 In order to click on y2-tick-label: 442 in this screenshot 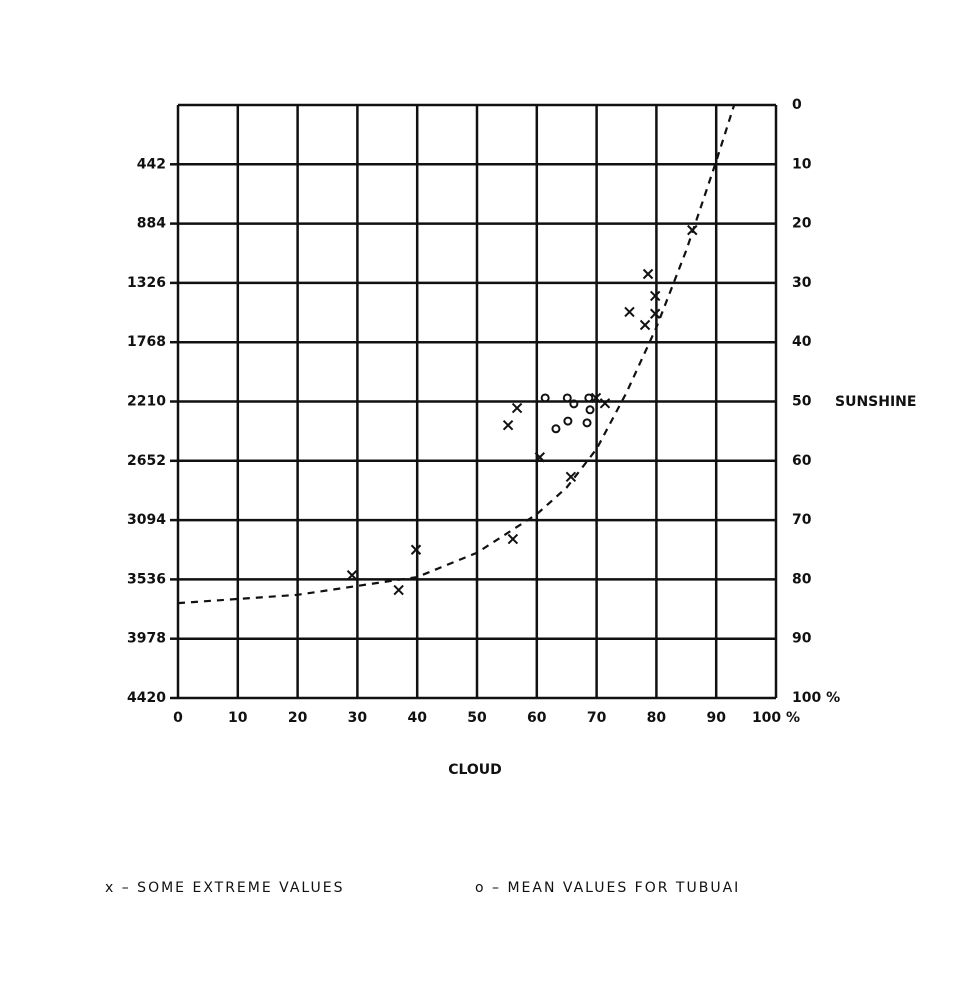, I will do `click(151, 164)`.